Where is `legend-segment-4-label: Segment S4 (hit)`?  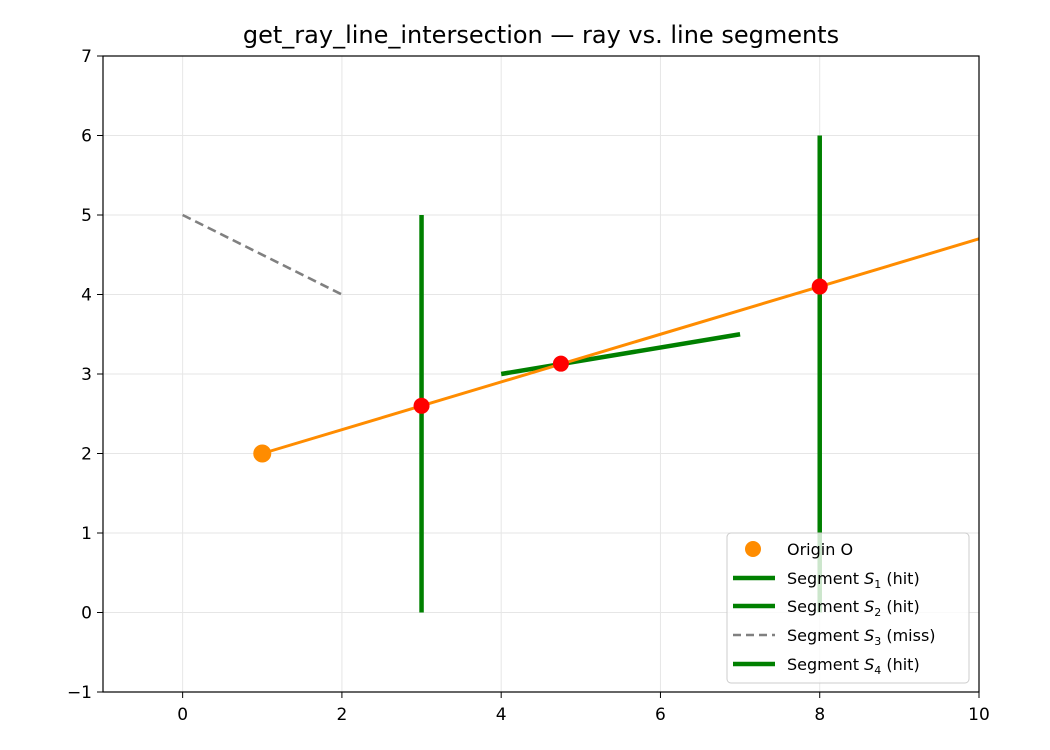 legend-segment-4-label: Segment S4 (hit) is located at coordinates (853, 666).